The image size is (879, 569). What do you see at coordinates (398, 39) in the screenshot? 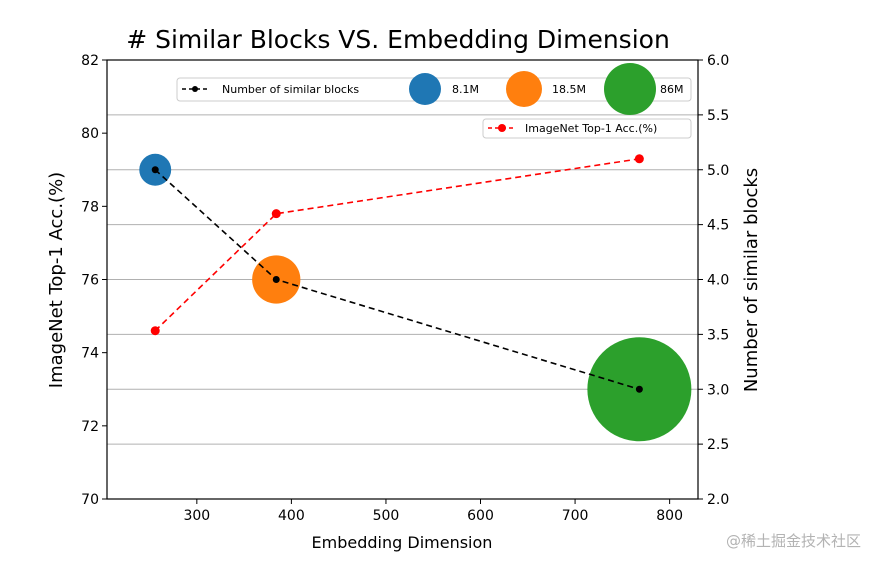
I see `chart-title: # Similar Blocks VS. Embedding Dimension` at bounding box center [398, 39].